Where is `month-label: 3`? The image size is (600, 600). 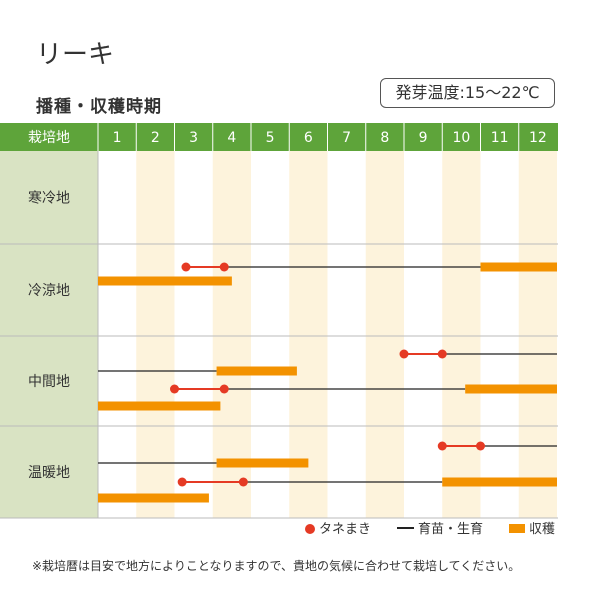 month-label: 3 is located at coordinates (193, 138).